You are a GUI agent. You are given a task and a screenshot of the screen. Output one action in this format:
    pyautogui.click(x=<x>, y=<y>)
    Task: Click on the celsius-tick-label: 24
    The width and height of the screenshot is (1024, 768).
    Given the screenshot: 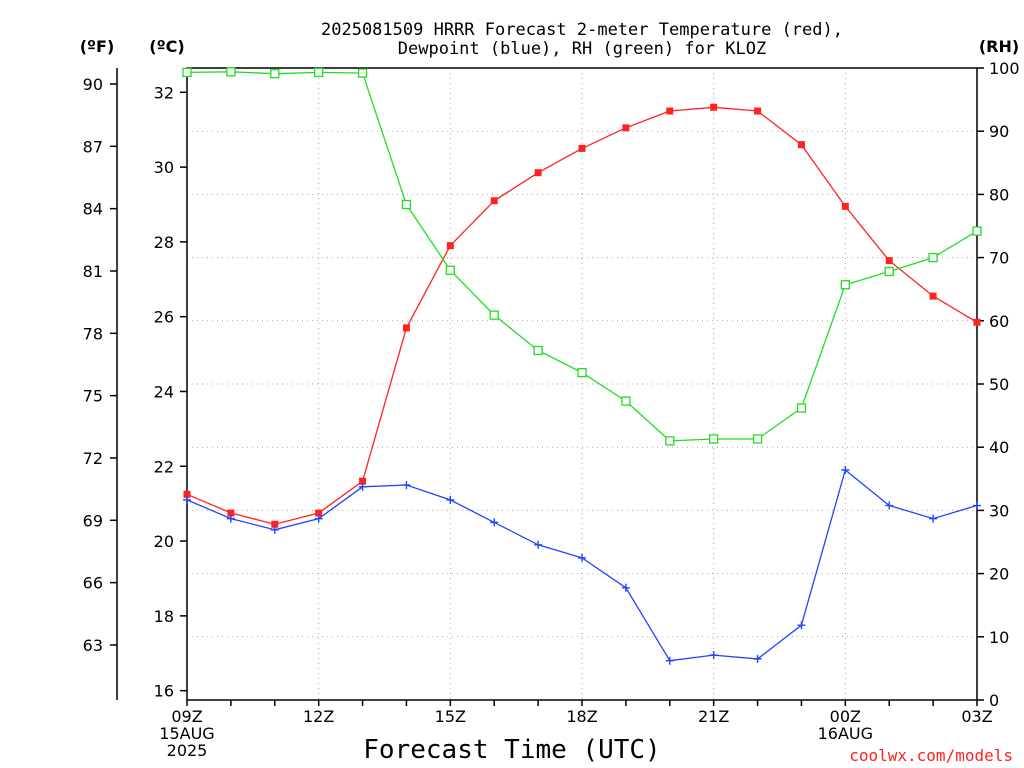 What is the action you would take?
    pyautogui.click(x=164, y=391)
    